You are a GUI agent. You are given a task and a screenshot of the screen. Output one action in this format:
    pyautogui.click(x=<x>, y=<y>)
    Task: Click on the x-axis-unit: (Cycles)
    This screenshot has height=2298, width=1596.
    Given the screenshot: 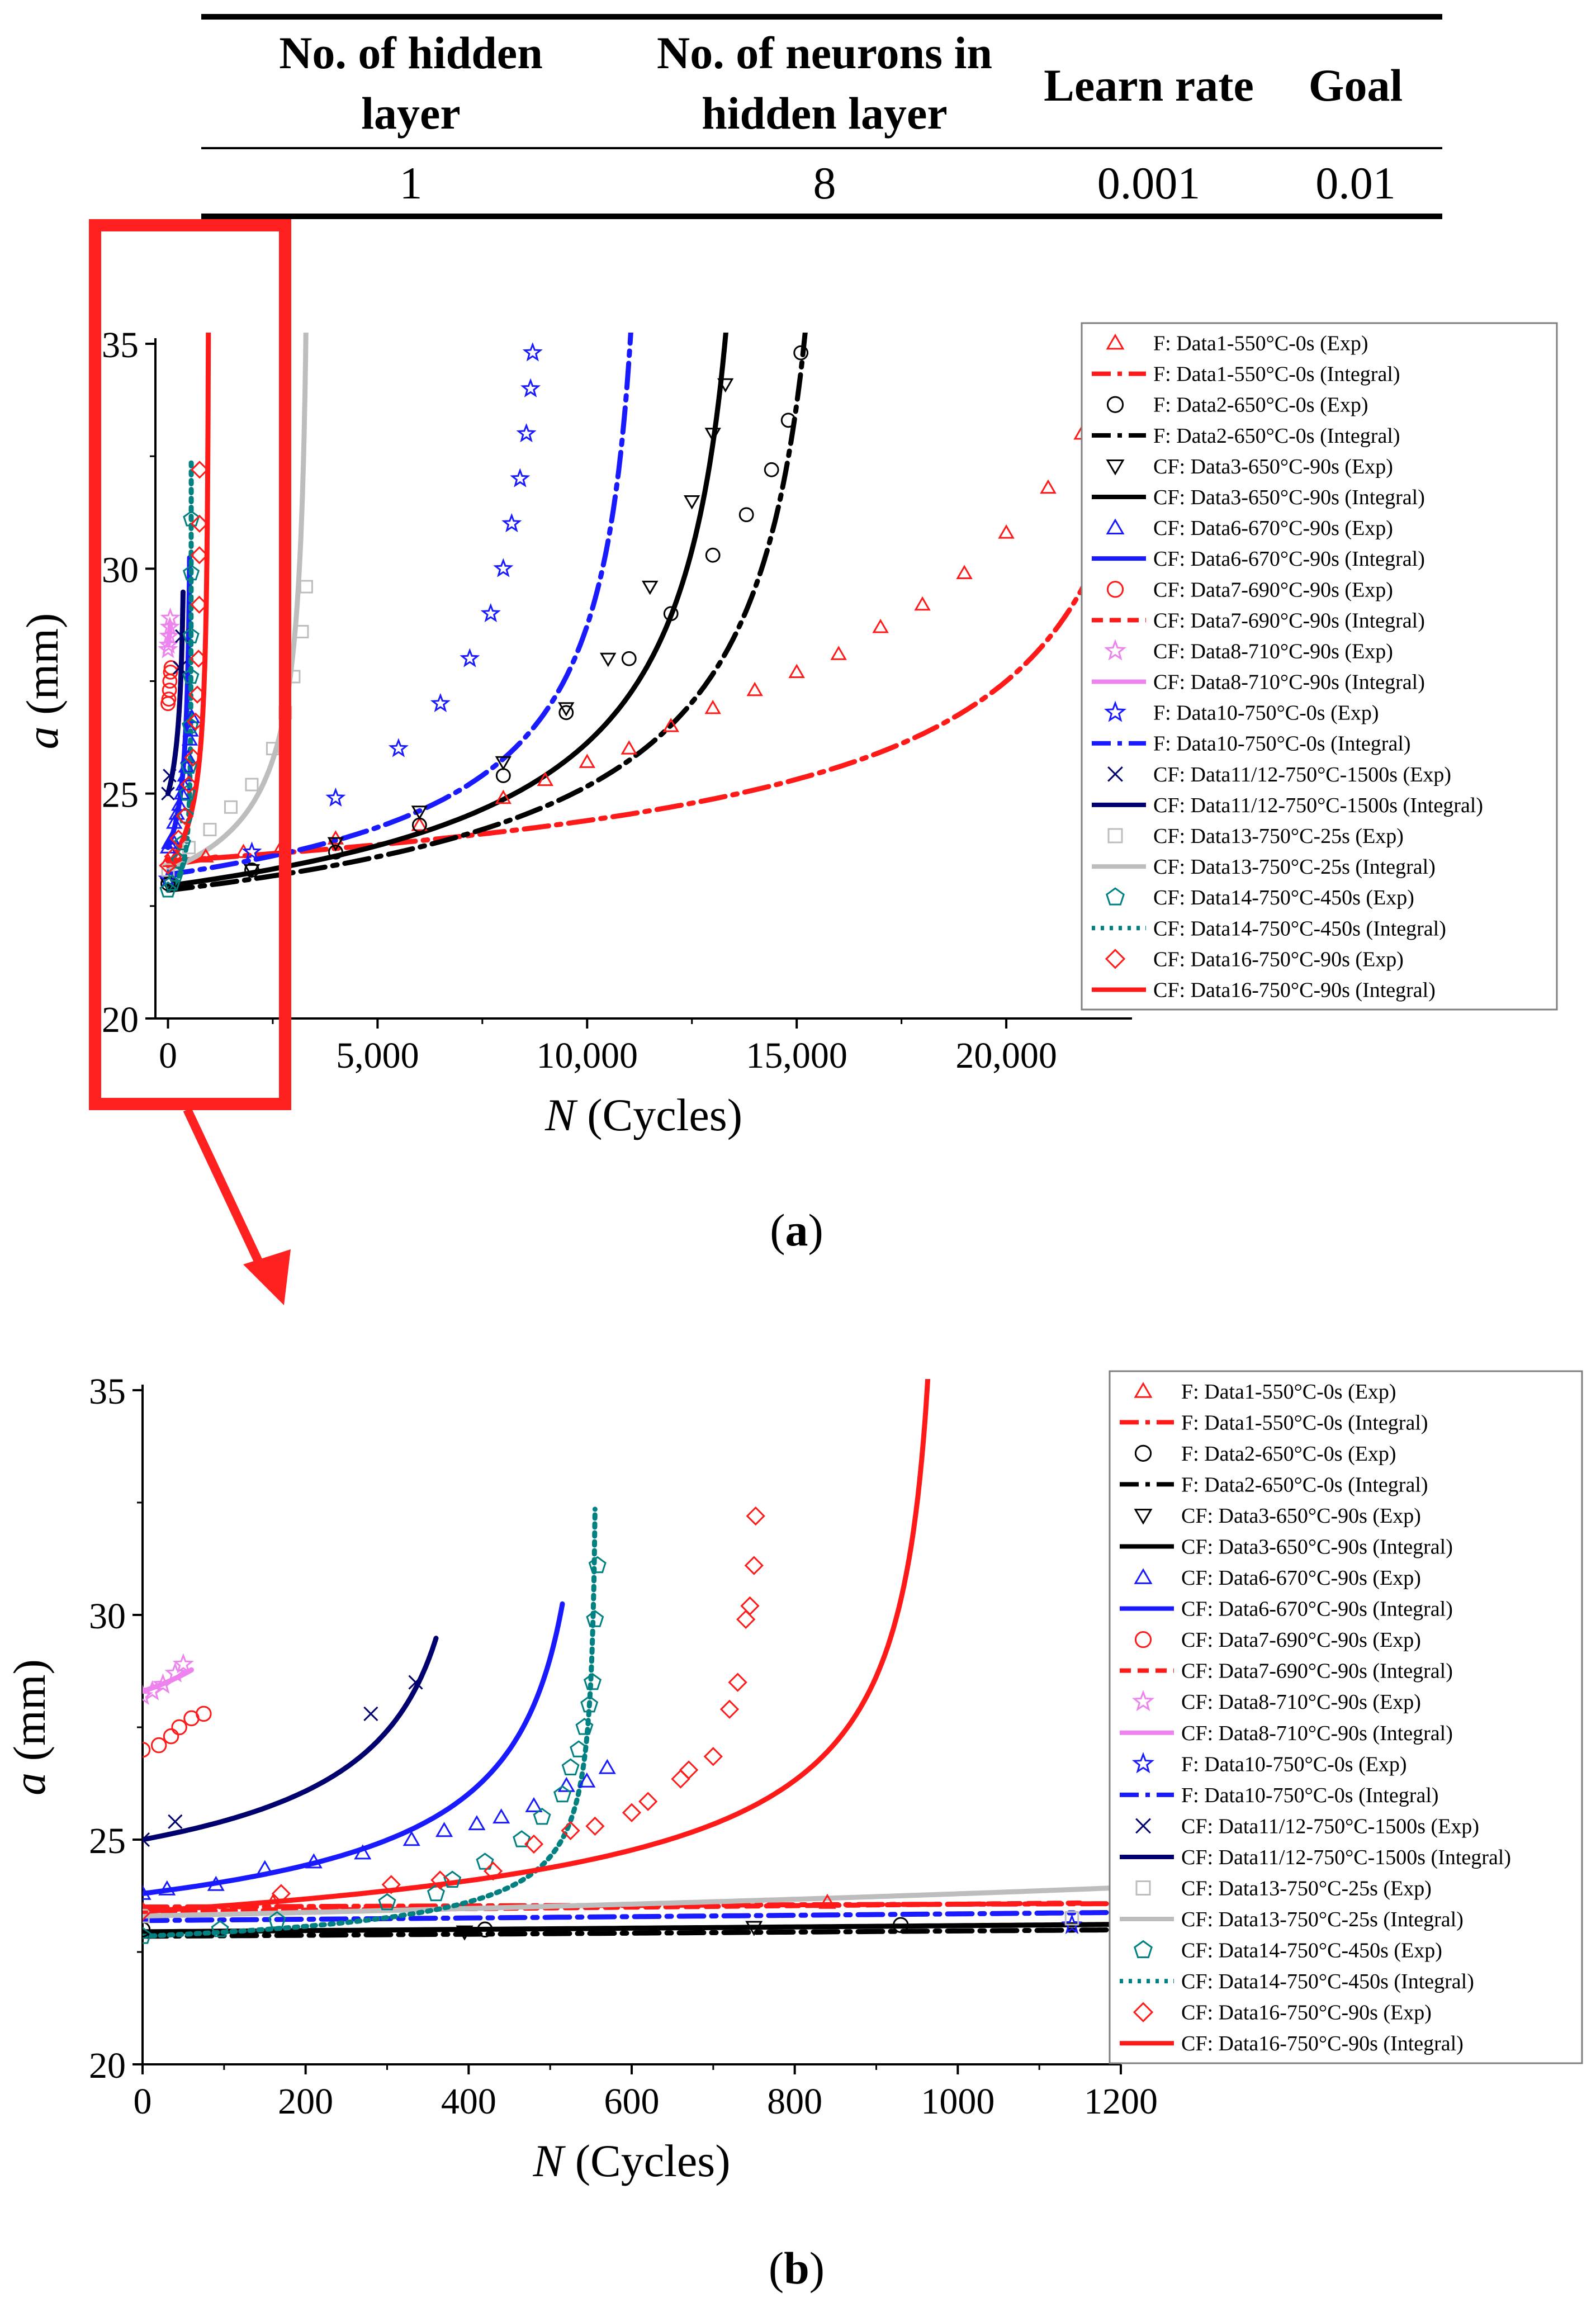 What is the action you would take?
    pyautogui.click(x=659, y=1115)
    